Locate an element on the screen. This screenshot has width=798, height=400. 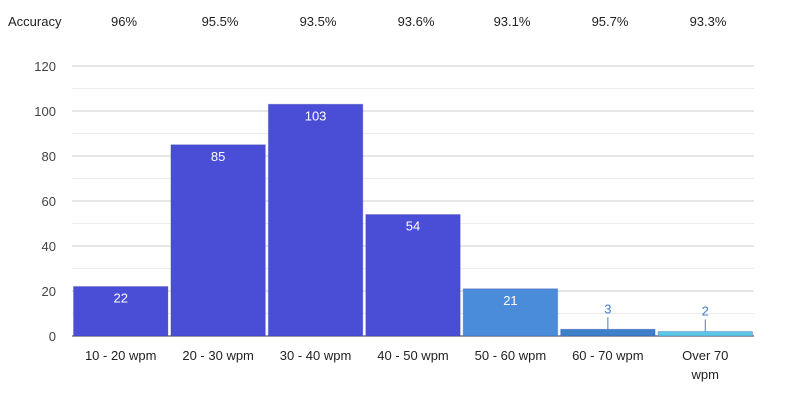
data-label: 22 is located at coordinates (120, 298).